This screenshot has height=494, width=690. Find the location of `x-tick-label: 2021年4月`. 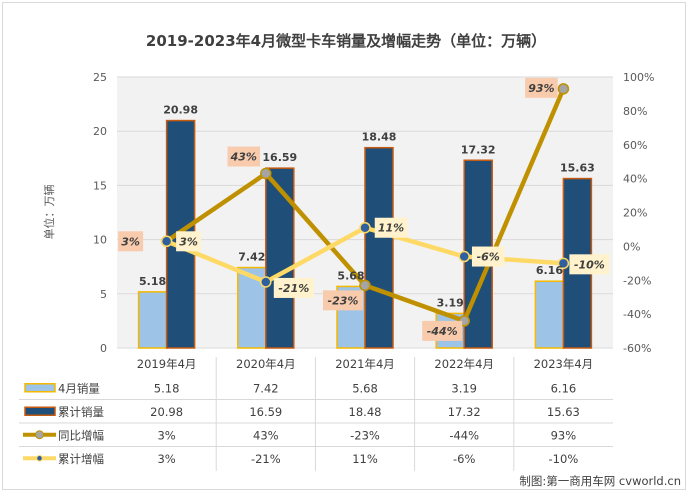

x-tick-label: 2021年4月 is located at coordinates (365, 364).